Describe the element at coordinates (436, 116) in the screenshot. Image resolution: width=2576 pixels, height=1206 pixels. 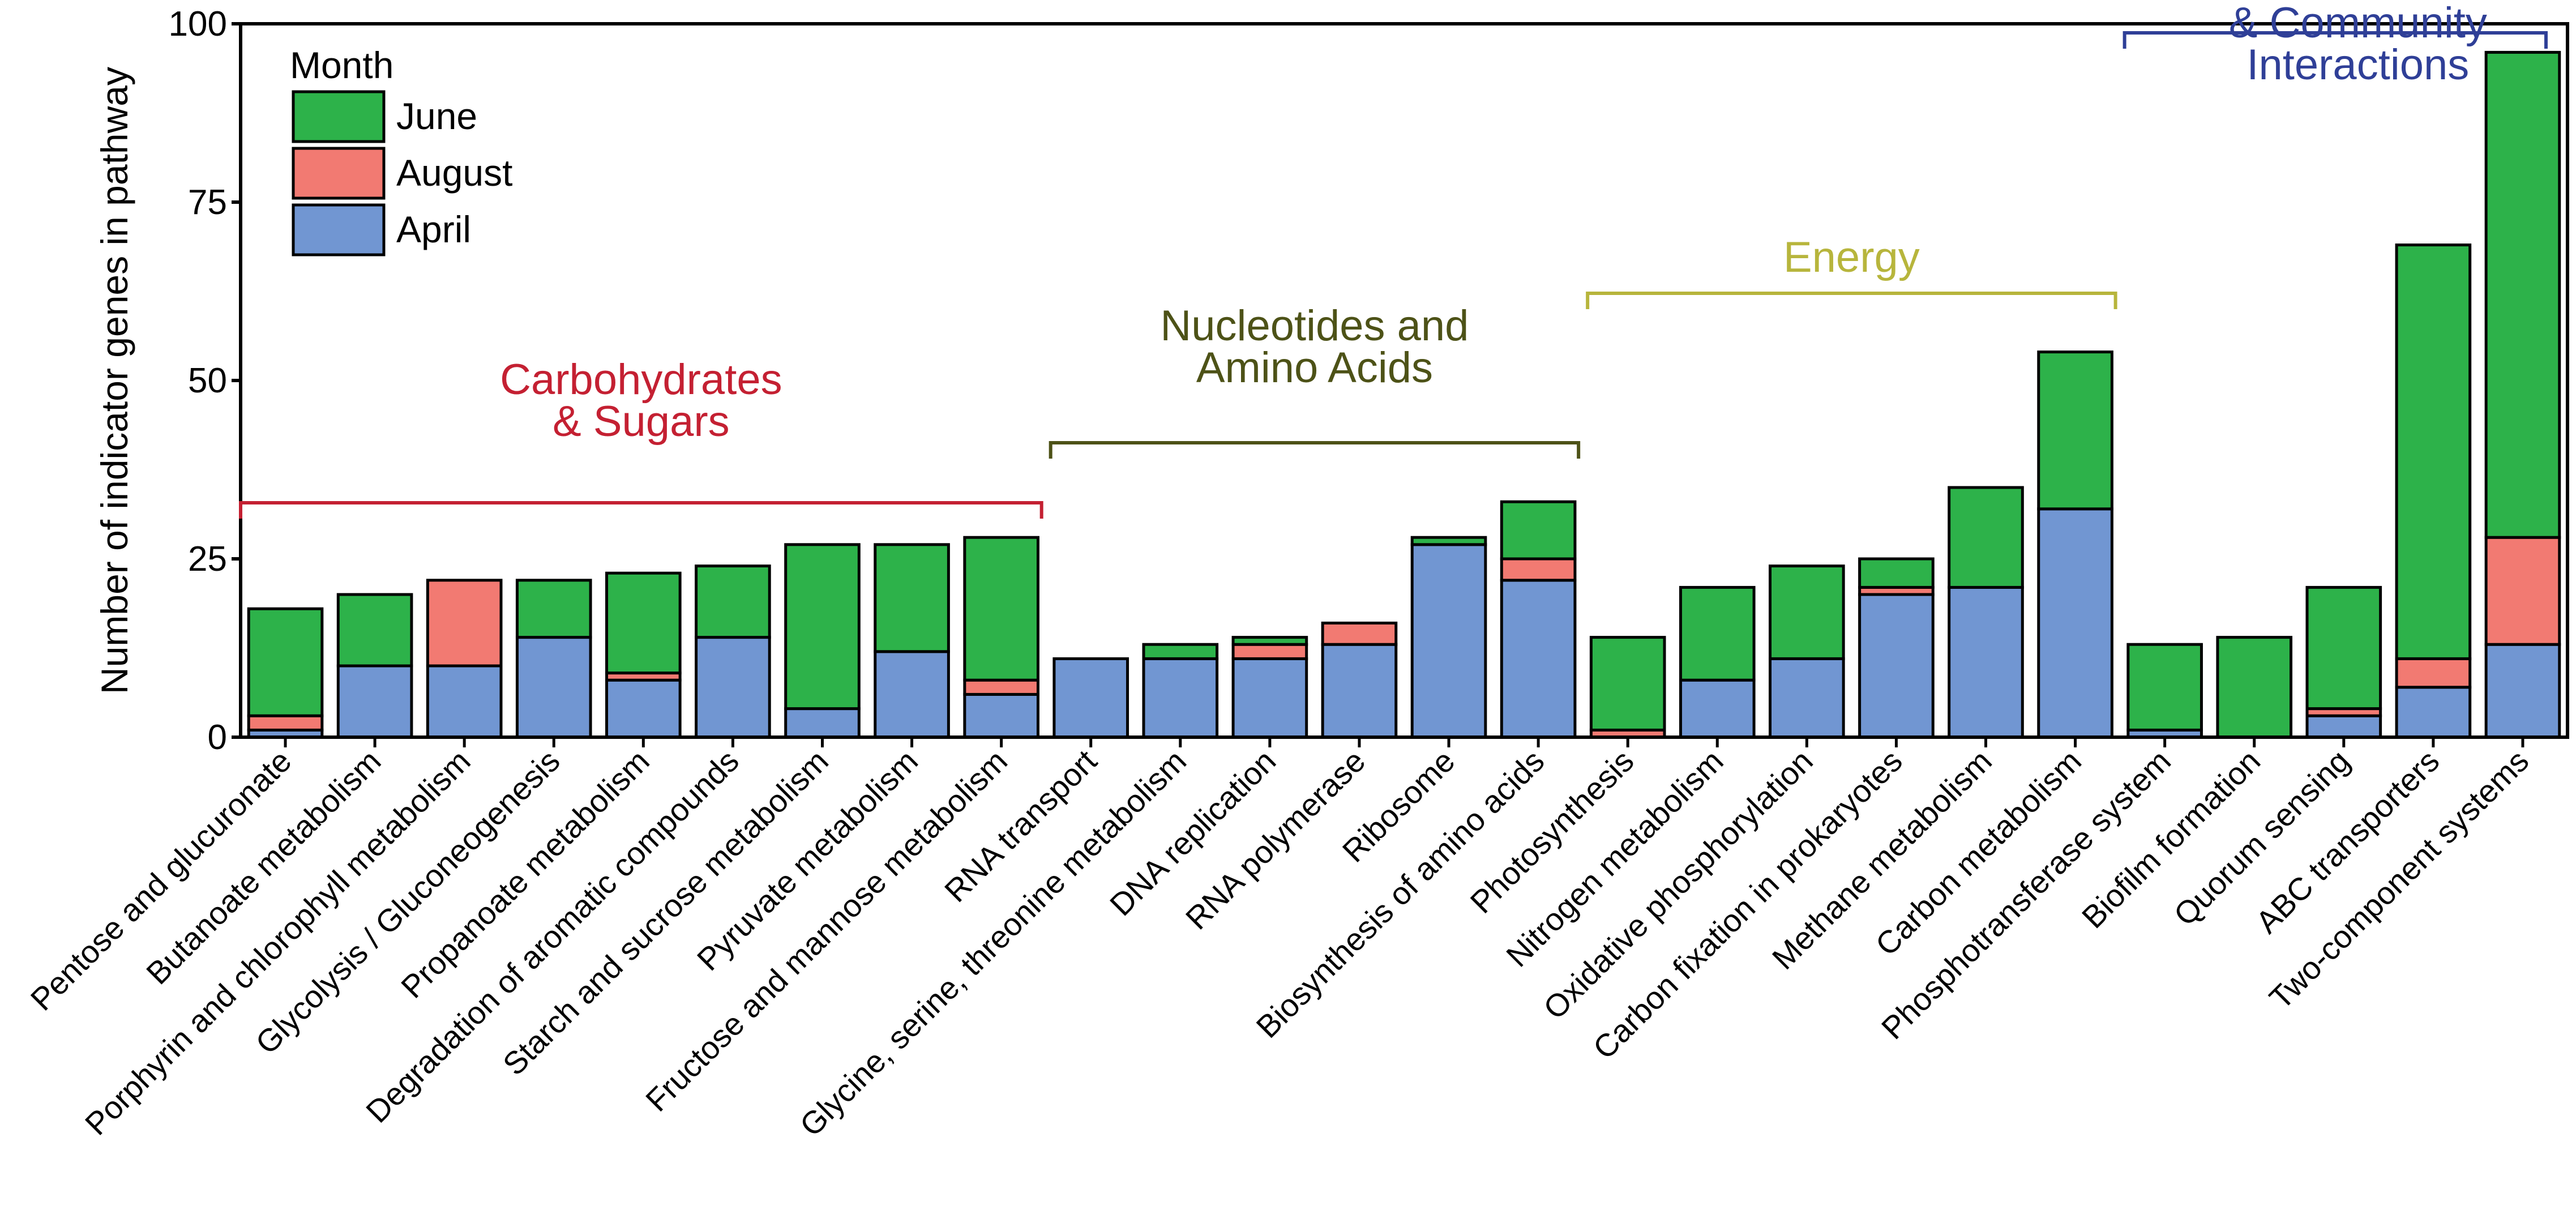
I see `legend-label-june: June` at that location.